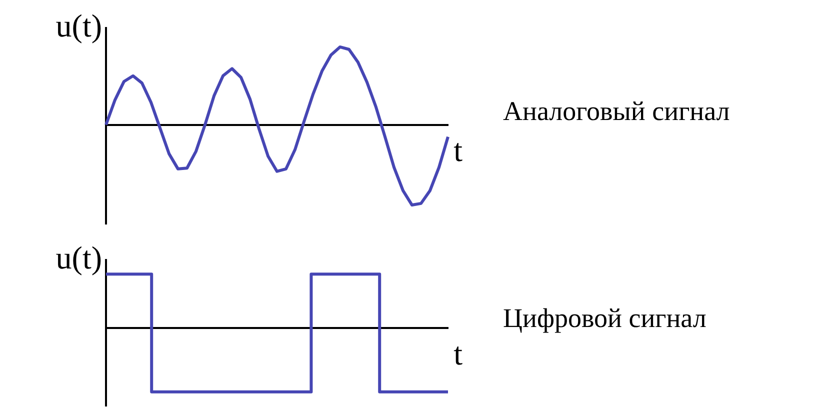 The width and height of the screenshot is (823, 410). I want to click on text: Аналоговый сигнал, so click(616, 111).